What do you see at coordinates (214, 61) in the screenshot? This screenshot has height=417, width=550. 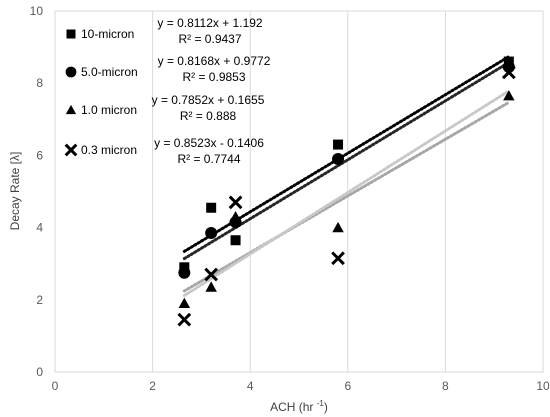 I see `trendline-equation-series-1: y = 0.8168x + 0.9772` at bounding box center [214, 61].